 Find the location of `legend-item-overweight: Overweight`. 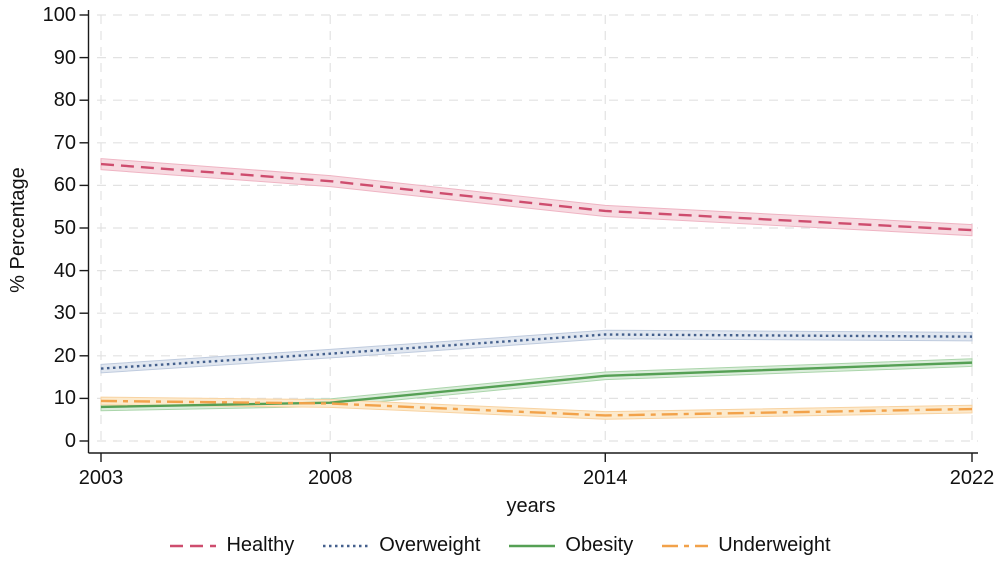

legend-item-overweight: Overweight is located at coordinates (401, 545).